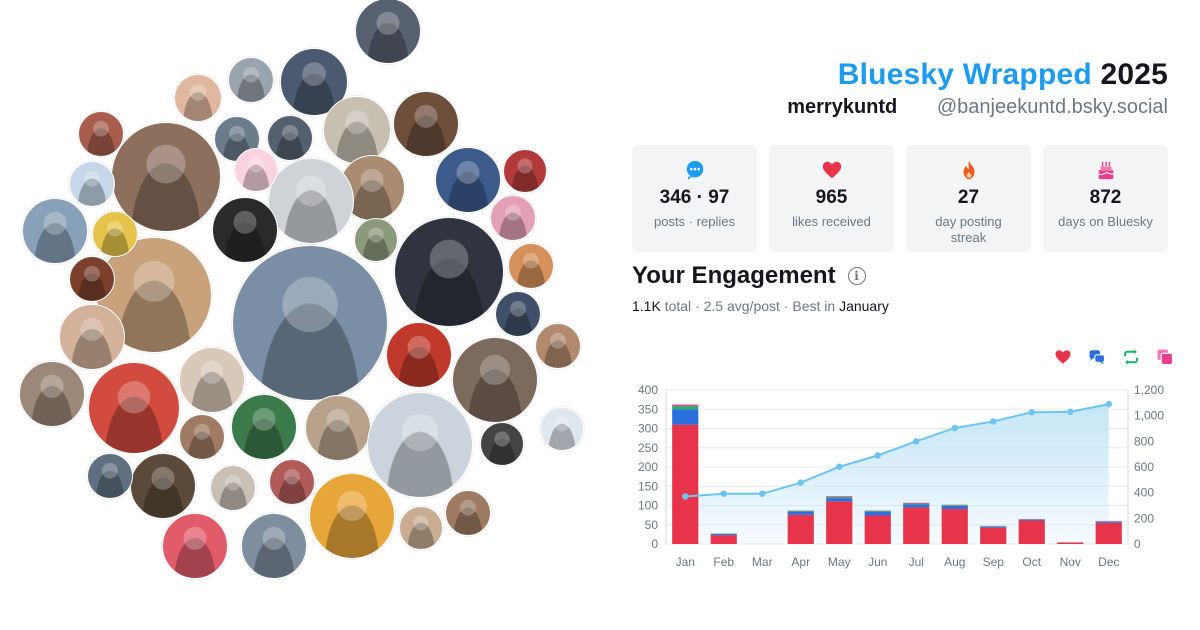 The width and height of the screenshot is (1200, 630). What do you see at coordinates (1131, 357) in the screenshot?
I see `legend-reposts-toggle` at bounding box center [1131, 357].